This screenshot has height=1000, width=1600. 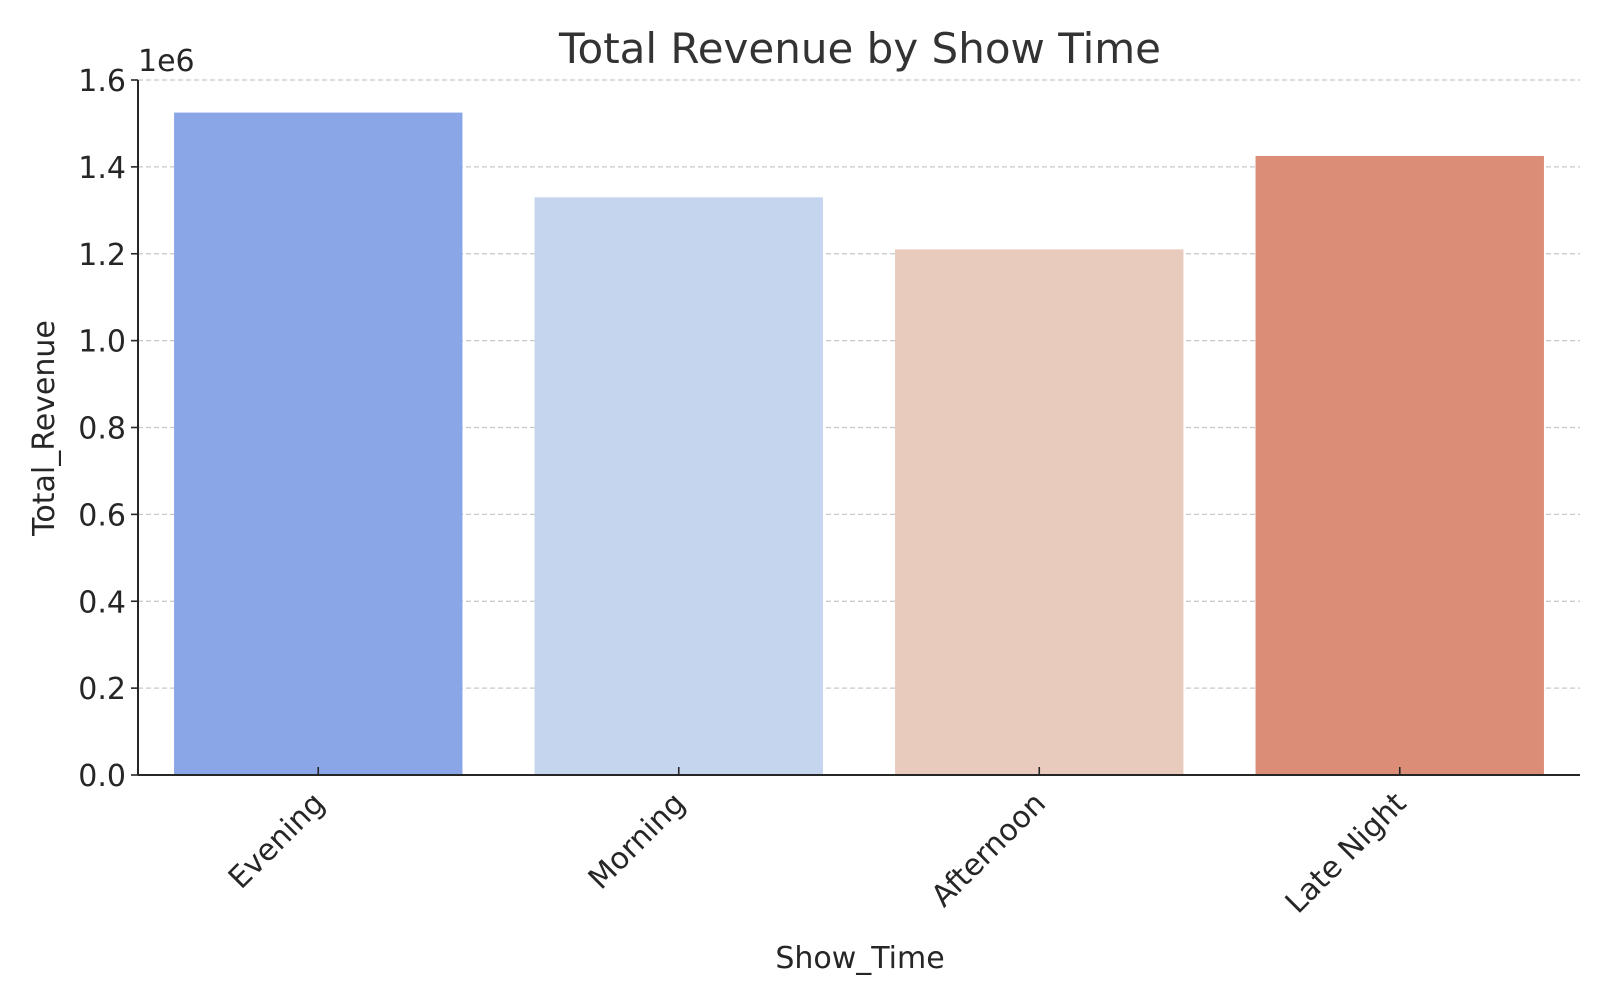 I want to click on bar-morning, so click(x=678, y=486).